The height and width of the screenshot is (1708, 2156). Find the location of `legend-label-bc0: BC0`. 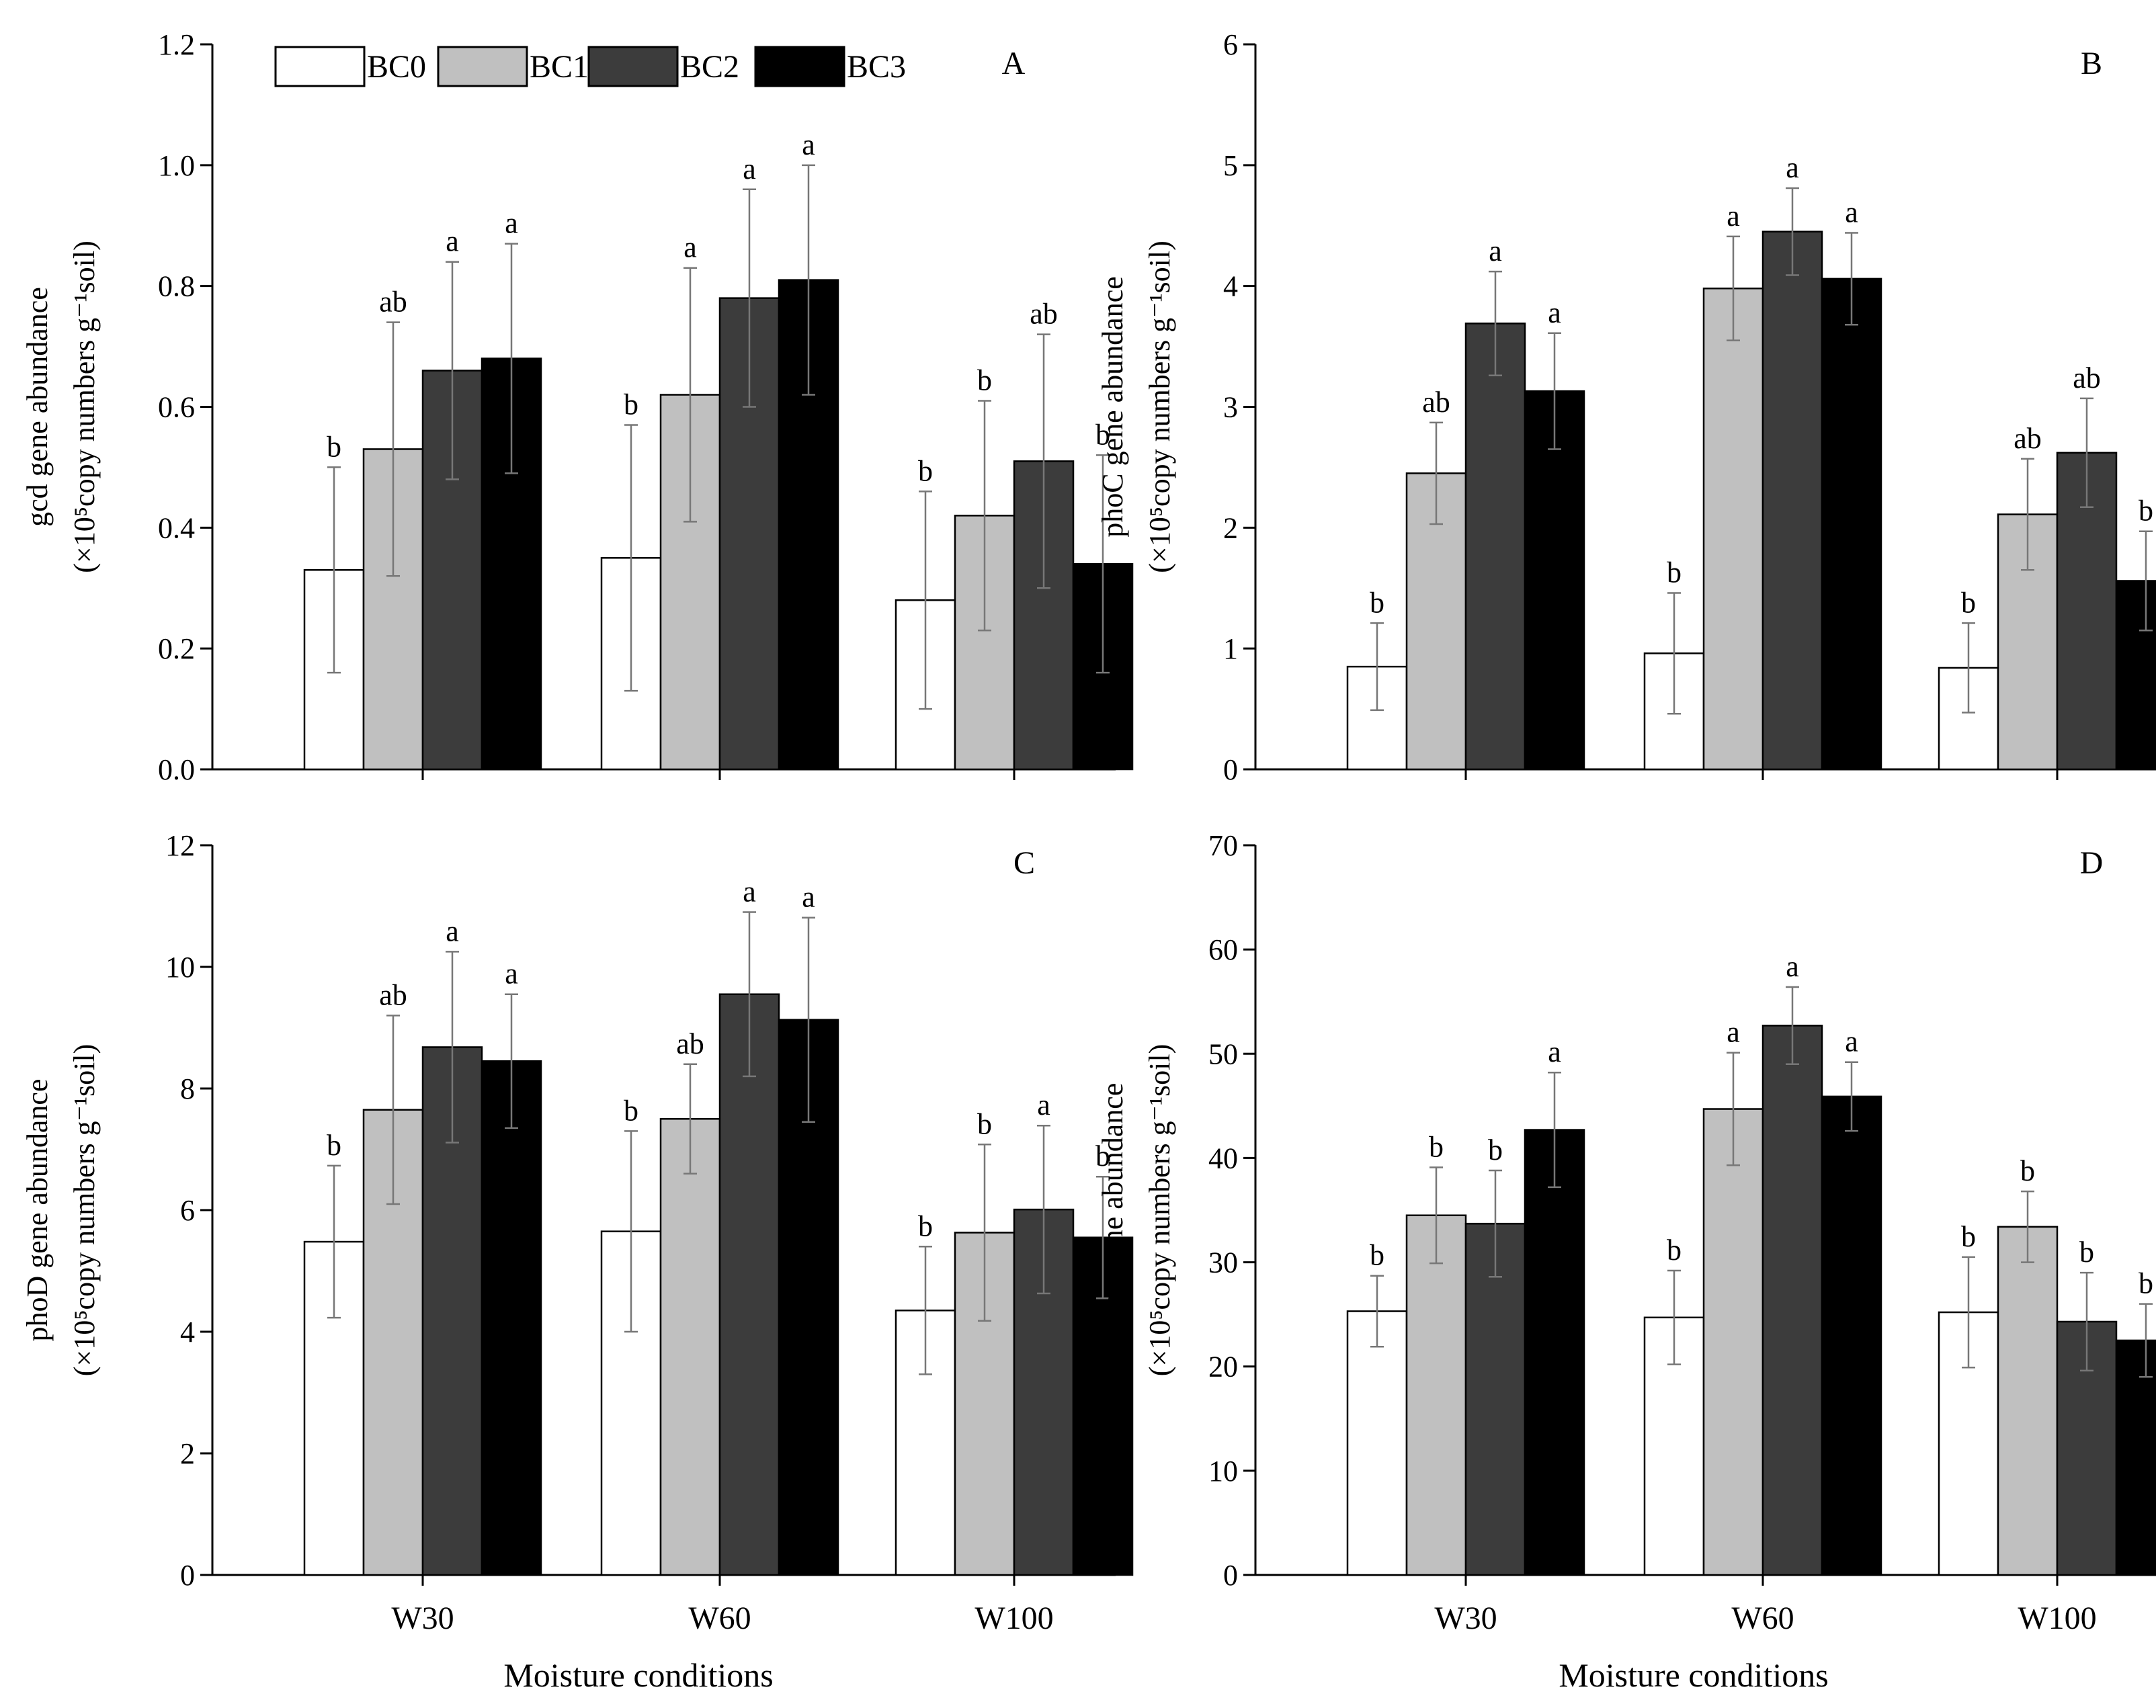

legend-label-bc0: BC0 is located at coordinates (396, 67).